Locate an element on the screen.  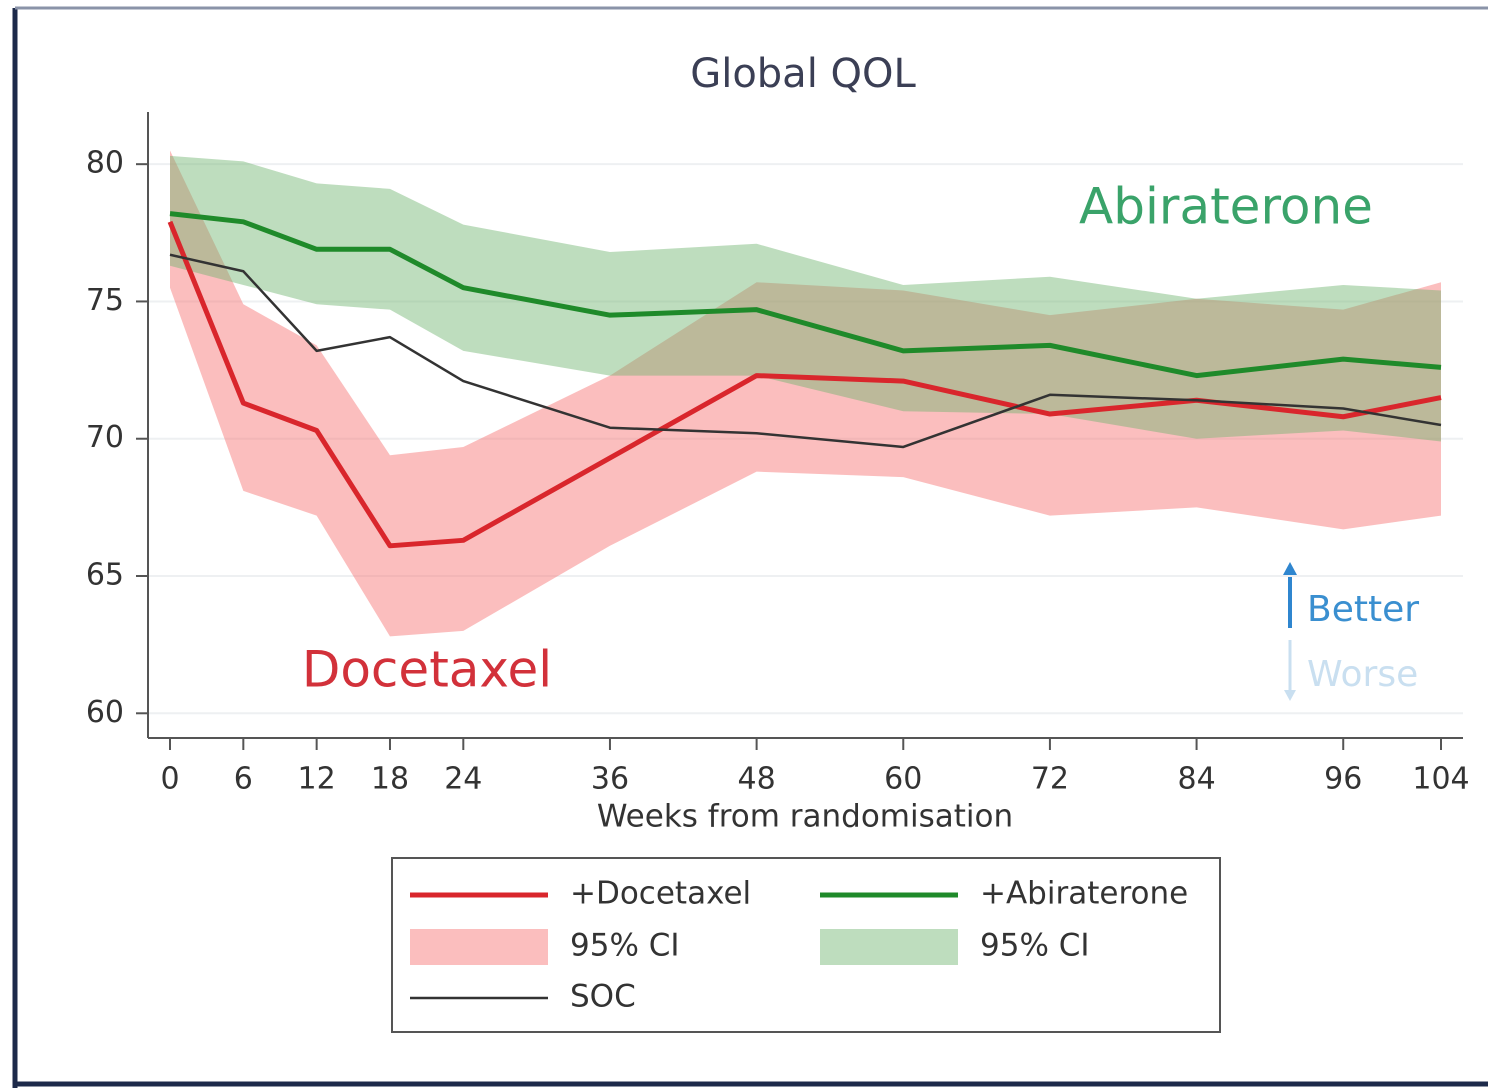
x-tick-label: 84 is located at coordinates (1196, 779).